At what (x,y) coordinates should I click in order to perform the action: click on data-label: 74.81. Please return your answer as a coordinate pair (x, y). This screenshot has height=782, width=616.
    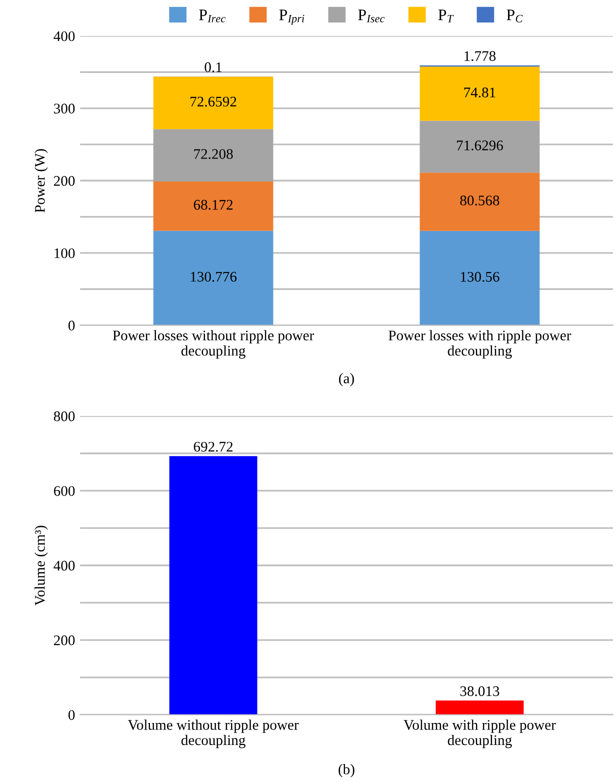
    Looking at the image, I should click on (480, 93).